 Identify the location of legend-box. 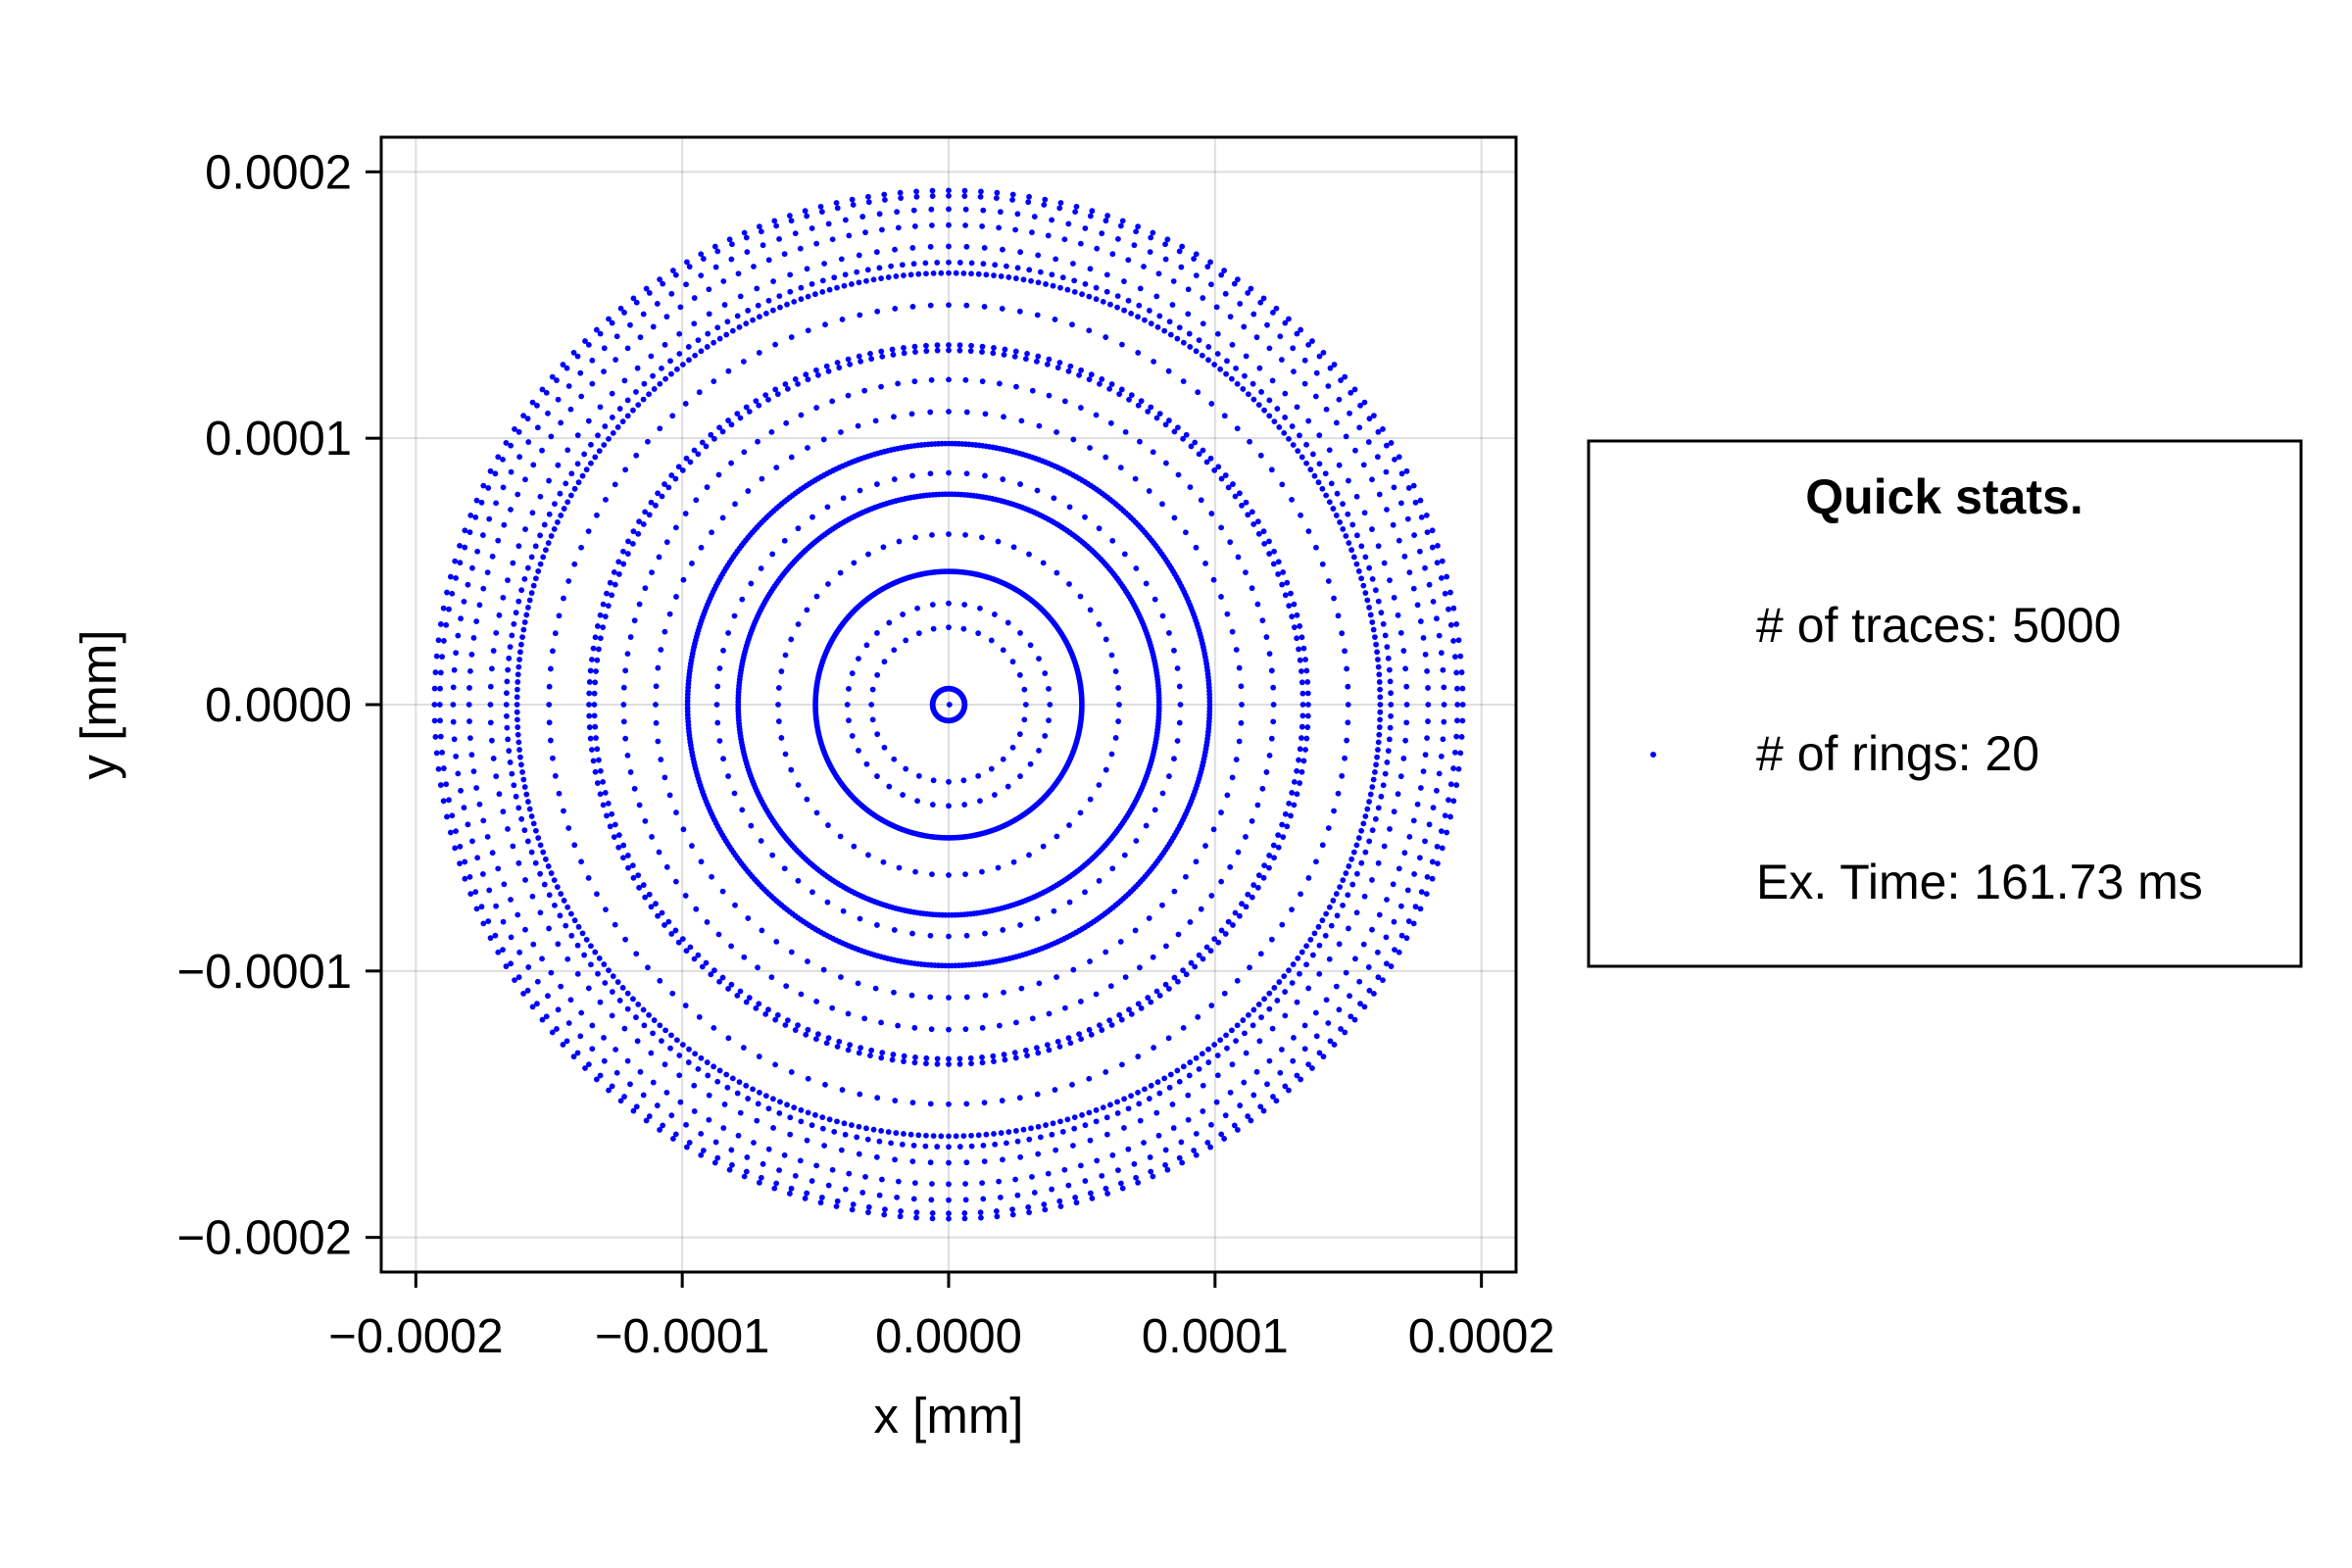
(1945, 703).